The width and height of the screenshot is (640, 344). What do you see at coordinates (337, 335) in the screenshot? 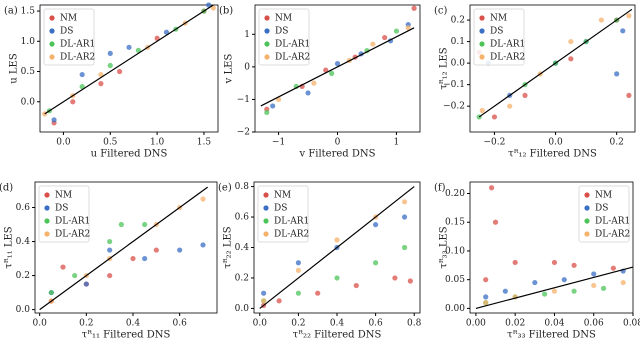
I see `x-axis-label: τᴿ₂₂ Filtered DNS` at bounding box center [337, 335].